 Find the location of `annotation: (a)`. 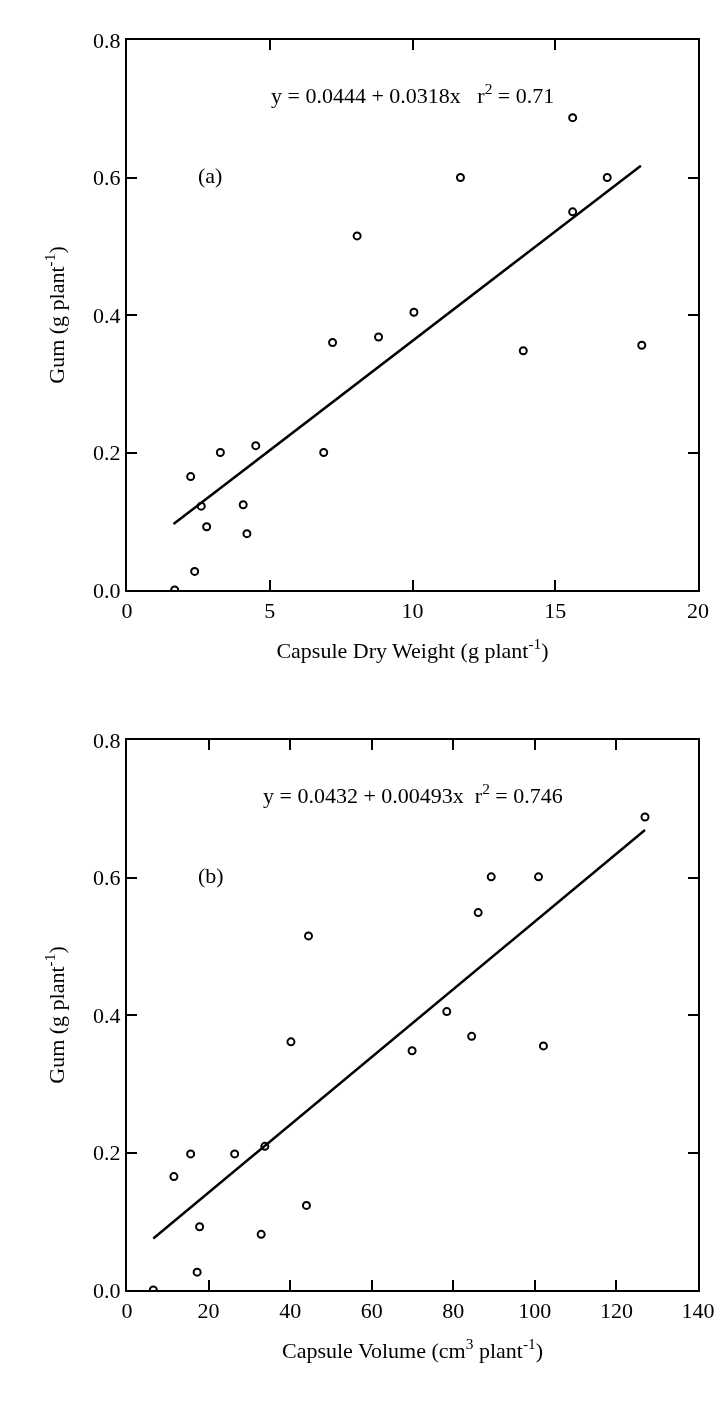

annotation: (a) is located at coordinates (210, 175).